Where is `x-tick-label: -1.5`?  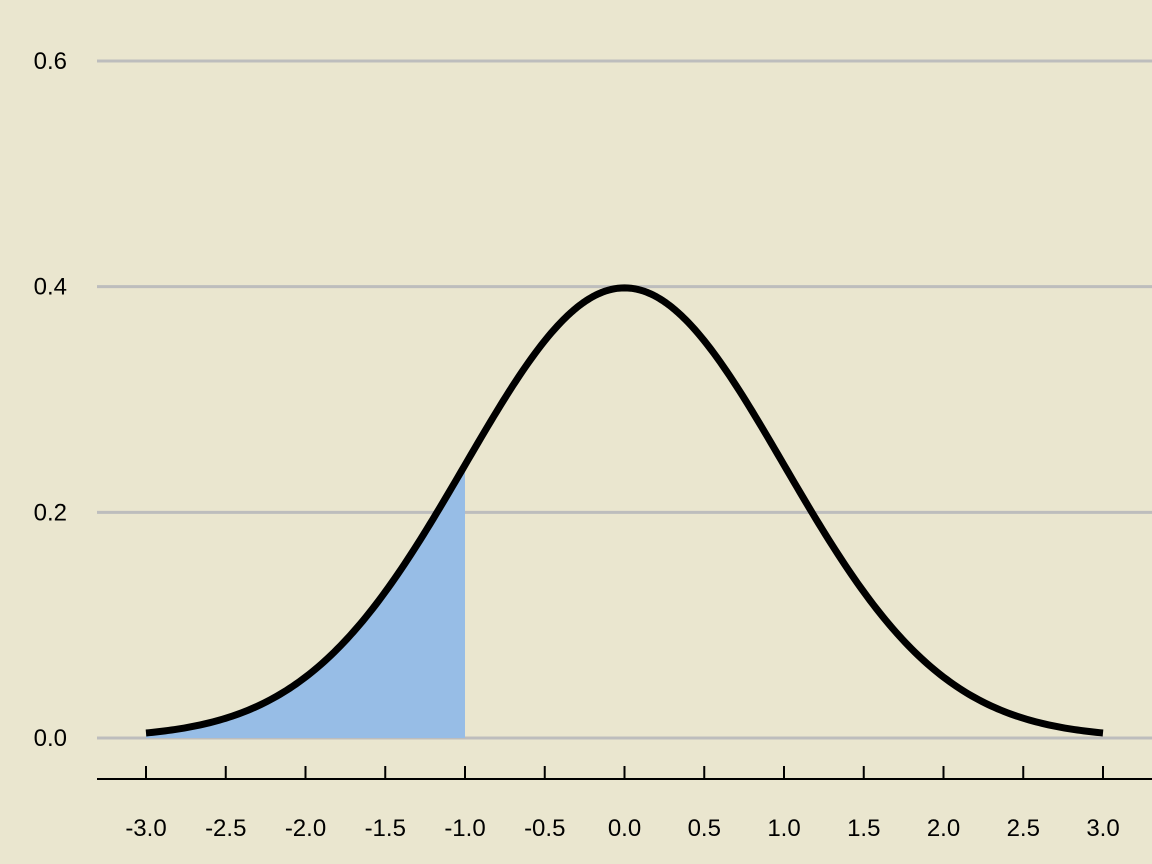 x-tick-label: -1.5 is located at coordinates (385, 828).